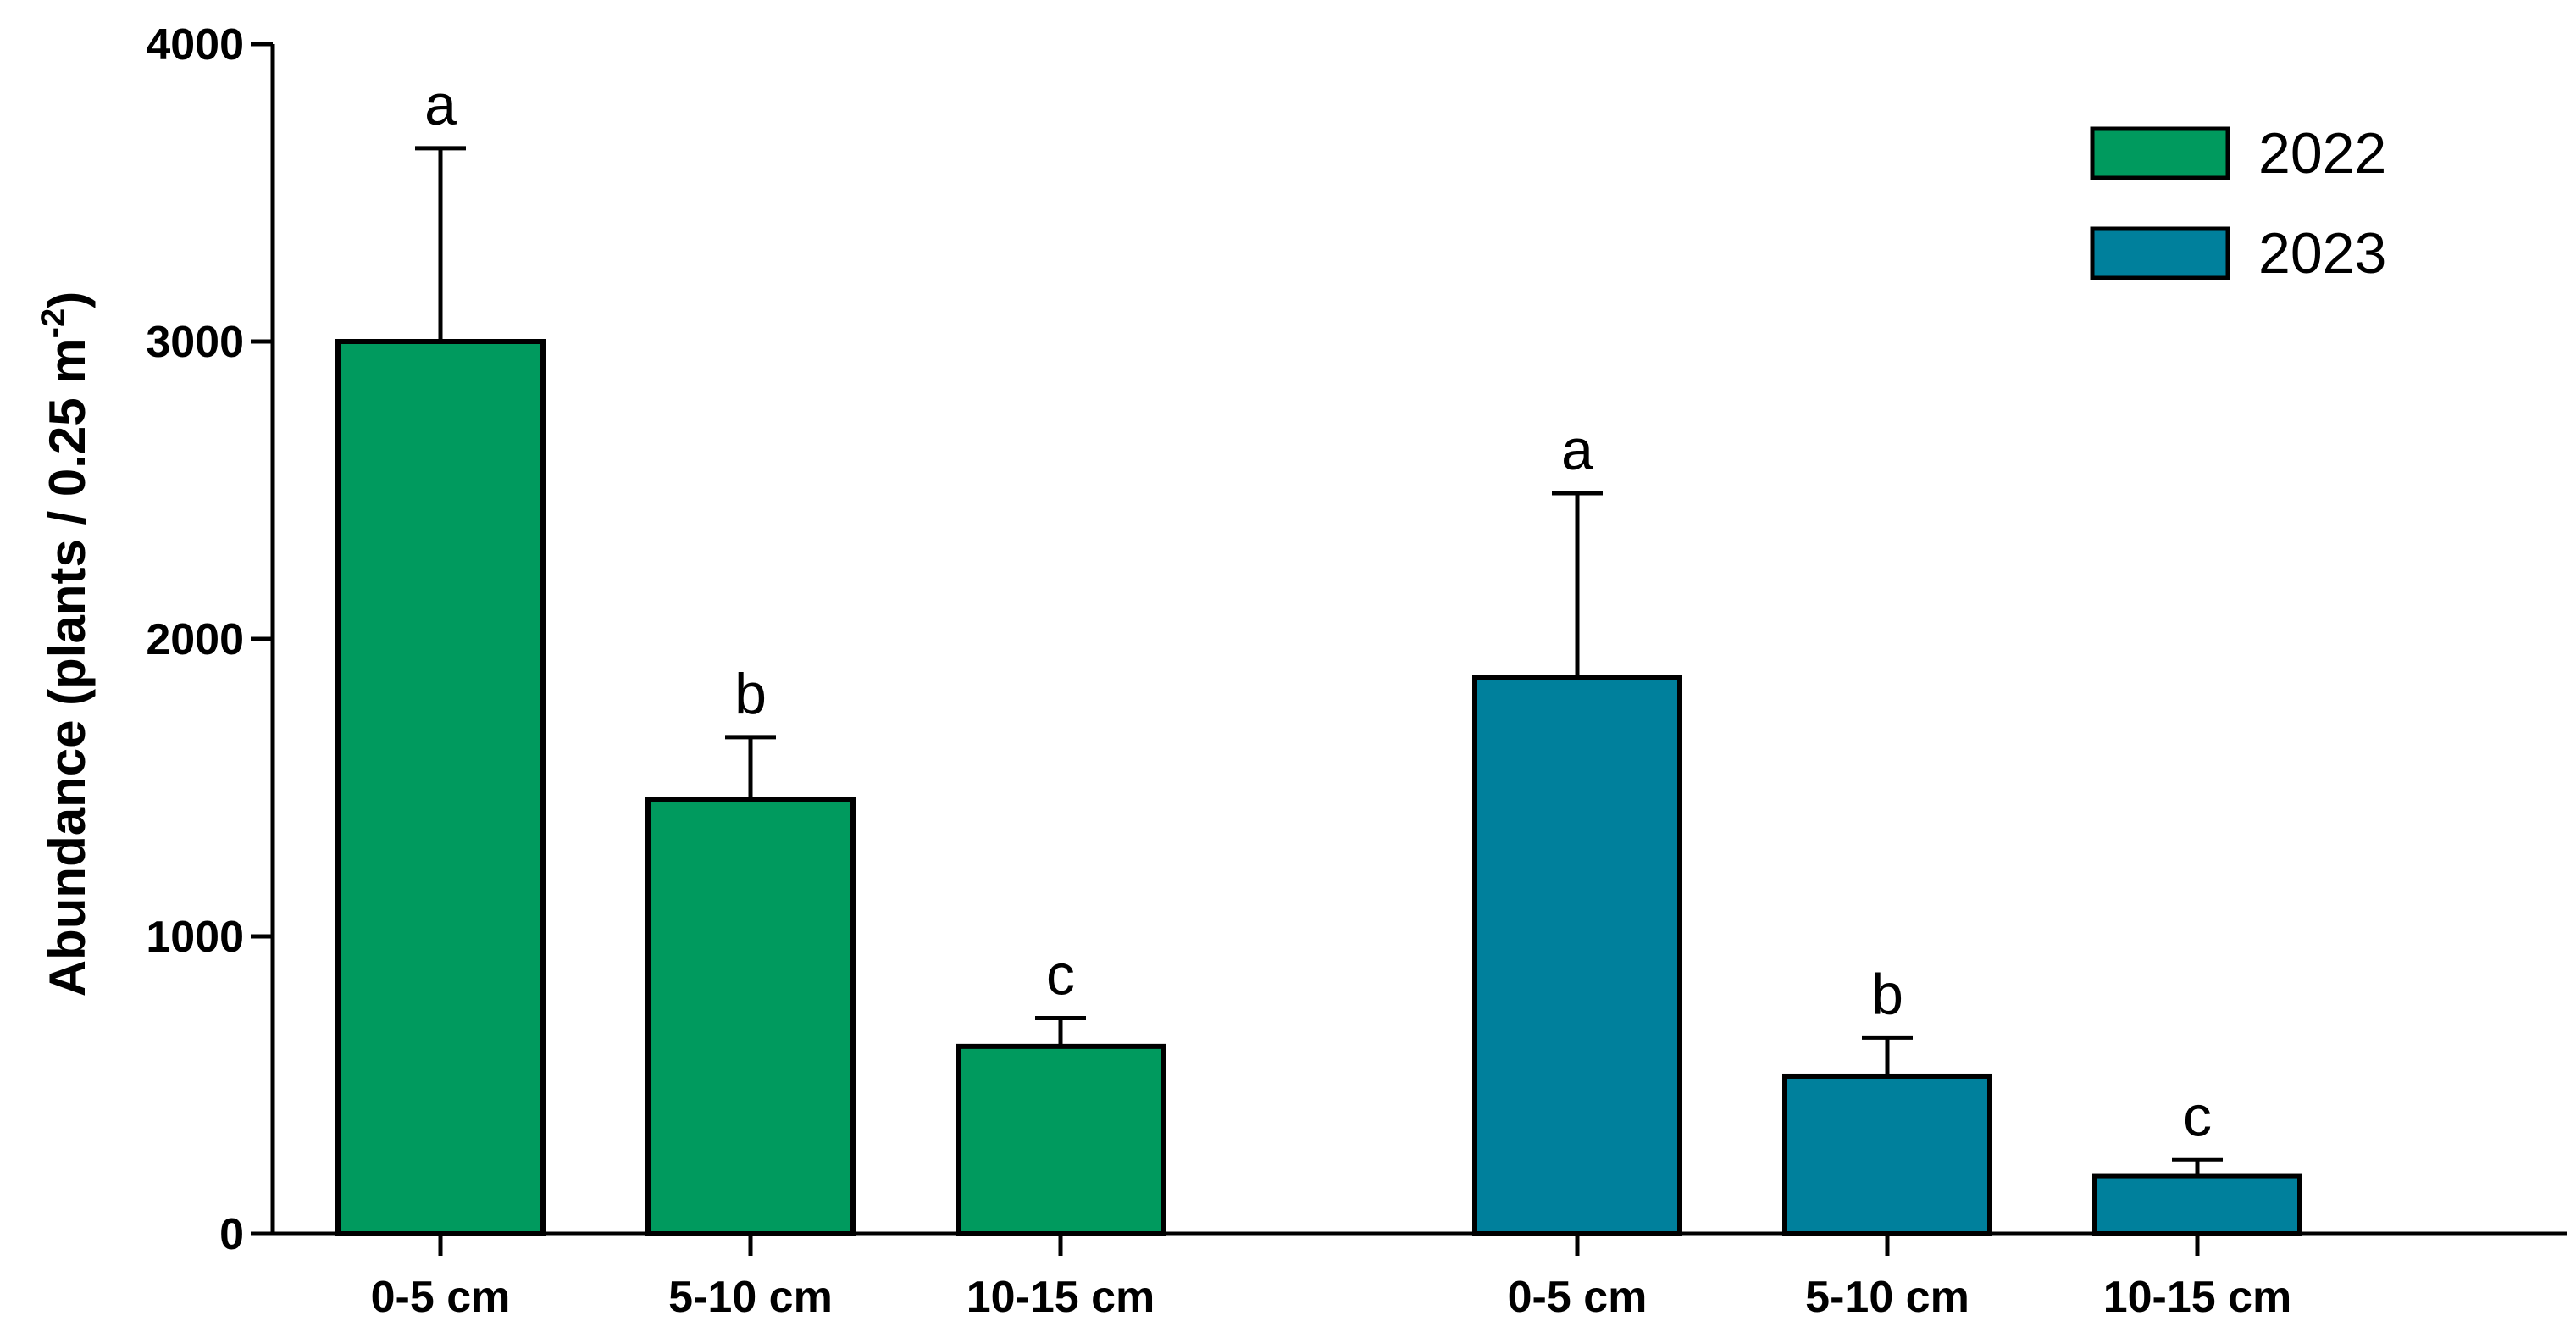 This screenshot has width=2576, height=1327. What do you see at coordinates (231, 1234) in the screenshot?
I see `y-tick-label: 0` at bounding box center [231, 1234].